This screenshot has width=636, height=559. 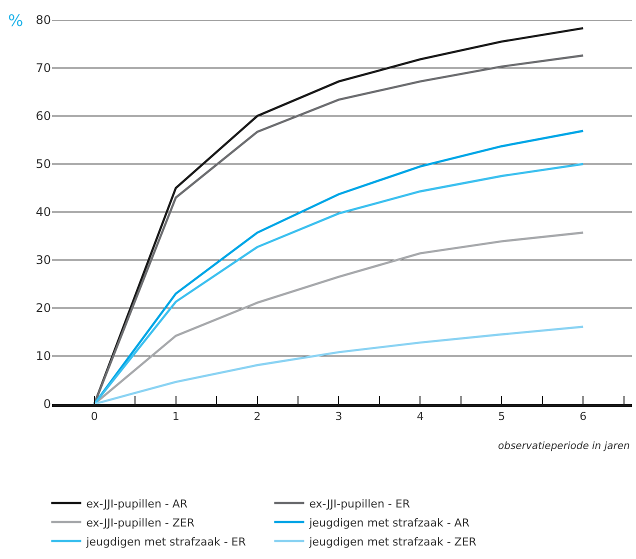 I want to click on line-series, so click(x=338, y=365).